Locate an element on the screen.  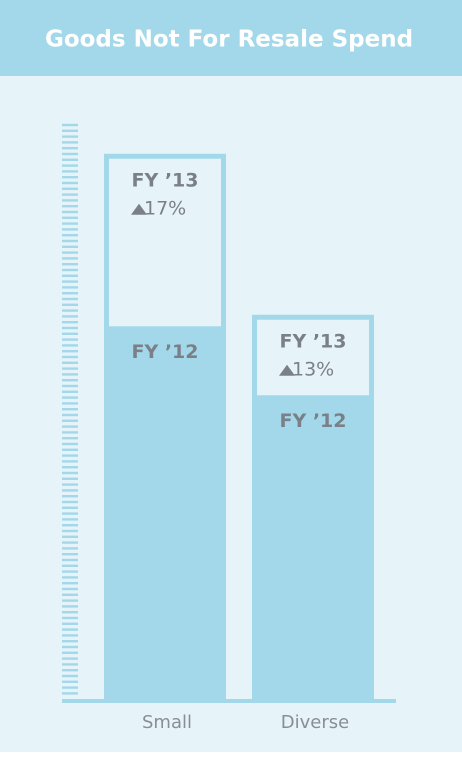
header-band is located at coordinates (231, 38).